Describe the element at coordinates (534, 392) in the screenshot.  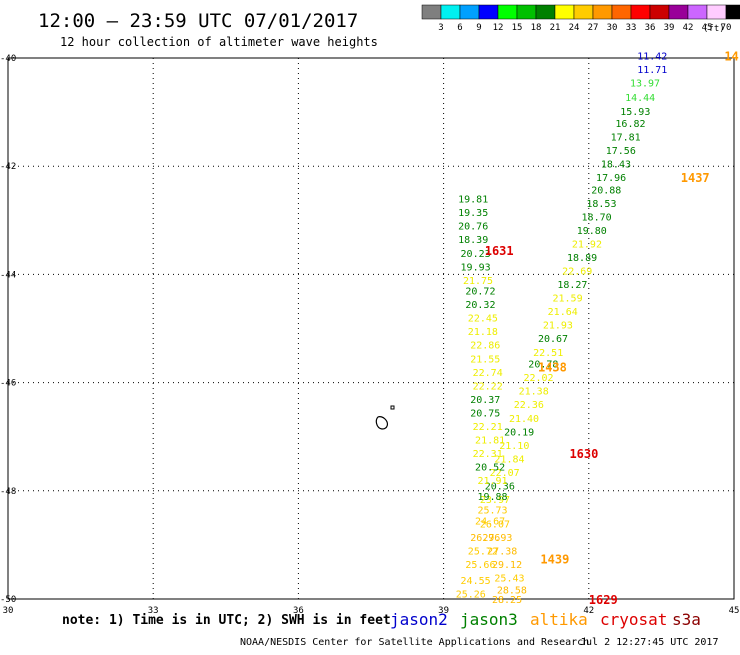
I see `wave-height-label: 21.38` at that location.